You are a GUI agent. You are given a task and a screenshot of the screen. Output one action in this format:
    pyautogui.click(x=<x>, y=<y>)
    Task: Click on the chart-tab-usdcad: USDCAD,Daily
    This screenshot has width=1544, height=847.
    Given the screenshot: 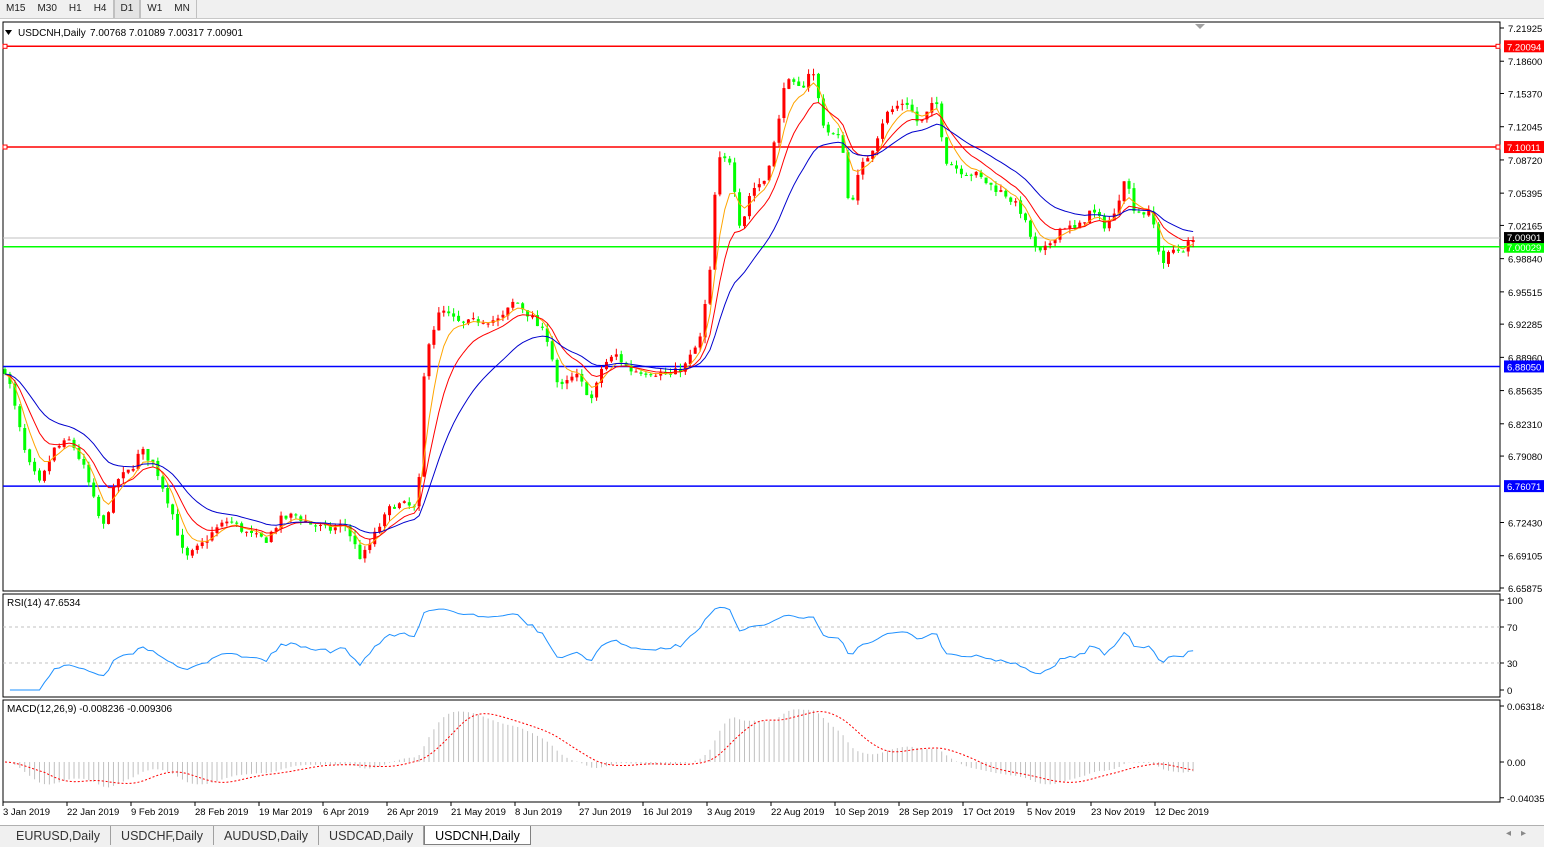 What is the action you would take?
    pyautogui.click(x=372, y=835)
    